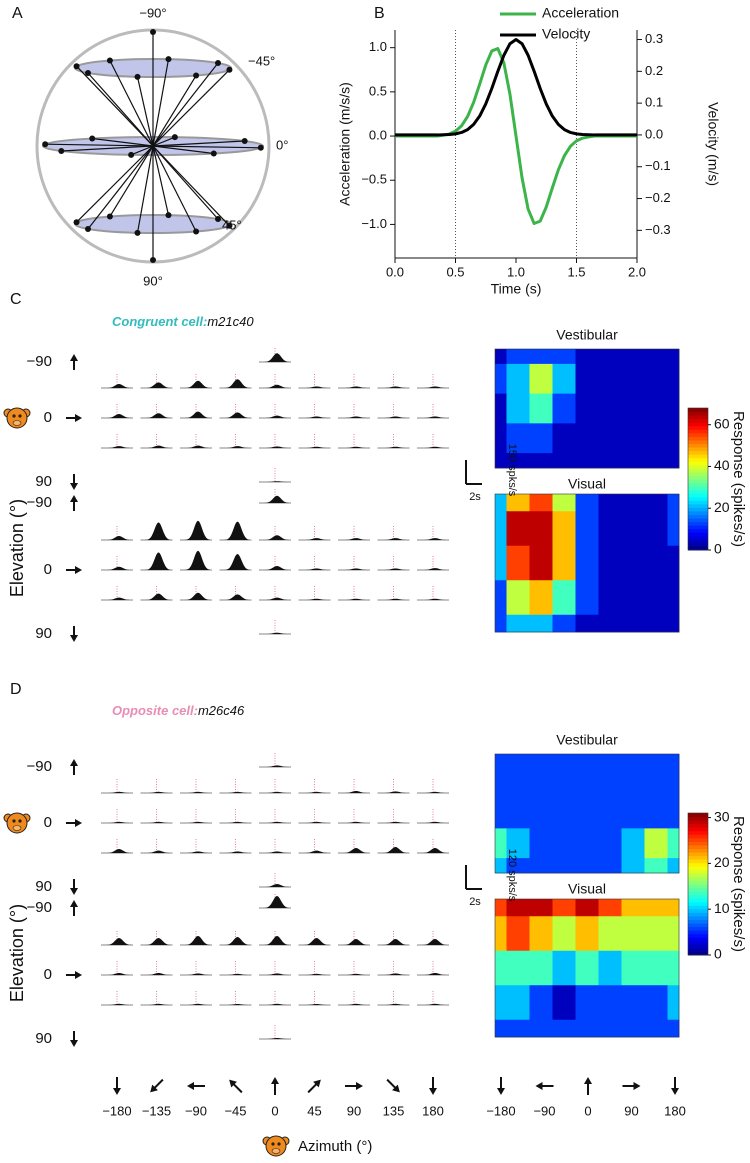 Image resolution: width=750 pixels, height=1163 pixels. Describe the element at coordinates (154, 1088) in the screenshot. I see `arrow-head` at that location.